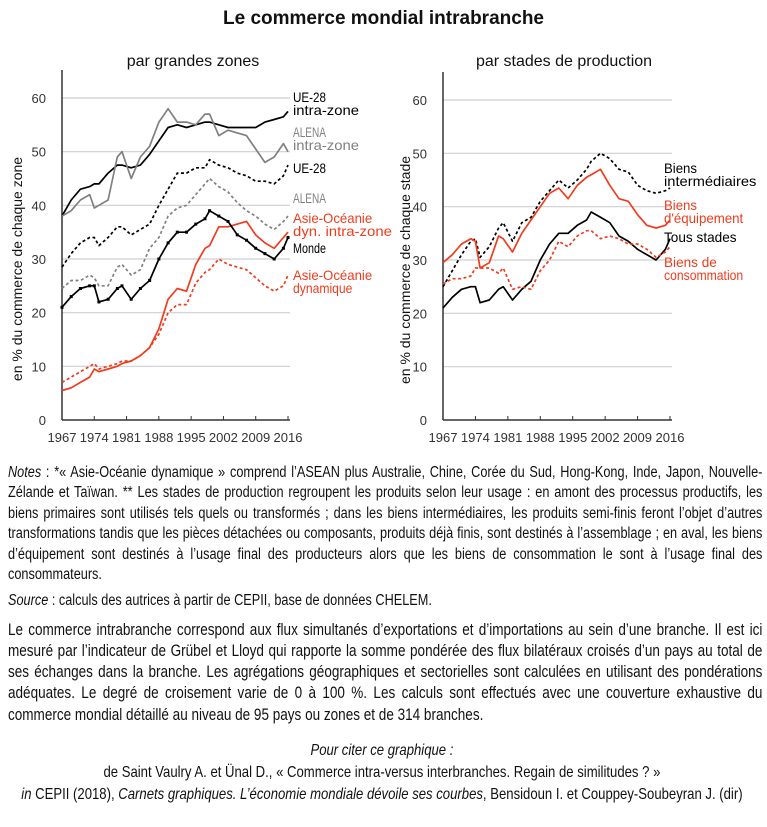 The image size is (767, 827). I want to click on series-line-biens-interm-diaires, so click(556, 220).